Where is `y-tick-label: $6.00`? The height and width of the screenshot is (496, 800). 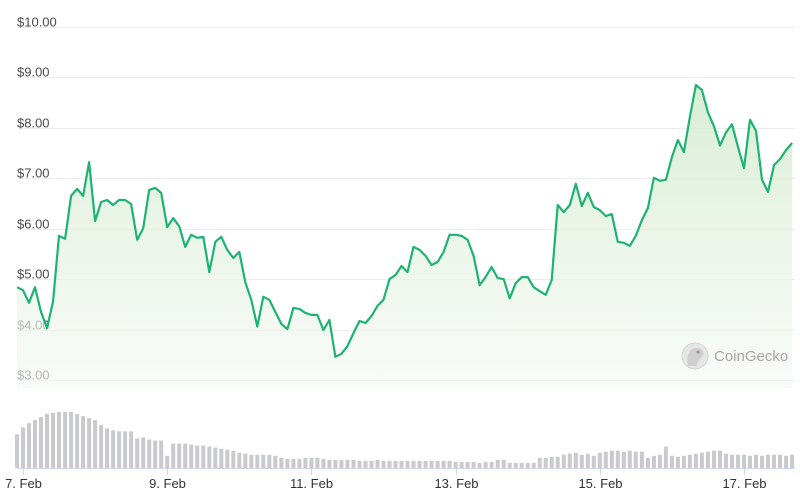 y-tick-label: $6.00 is located at coordinates (33, 224).